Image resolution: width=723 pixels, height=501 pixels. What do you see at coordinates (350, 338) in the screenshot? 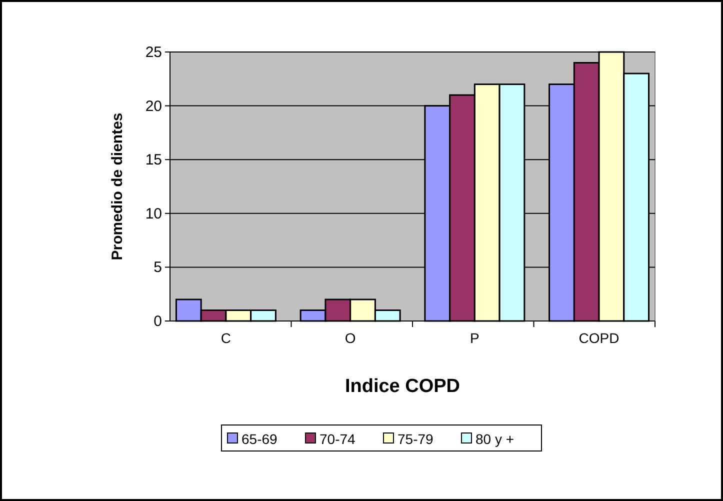
I see `x-tick-label: O` at bounding box center [350, 338].